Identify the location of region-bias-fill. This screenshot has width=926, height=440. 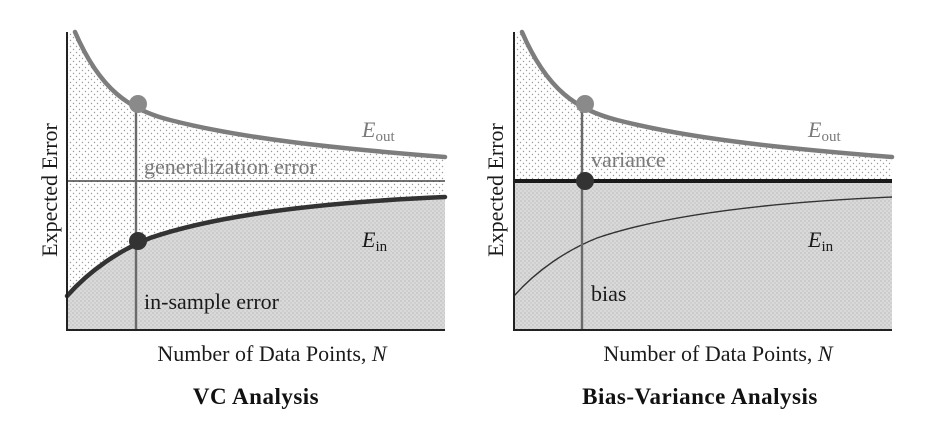
(703, 255).